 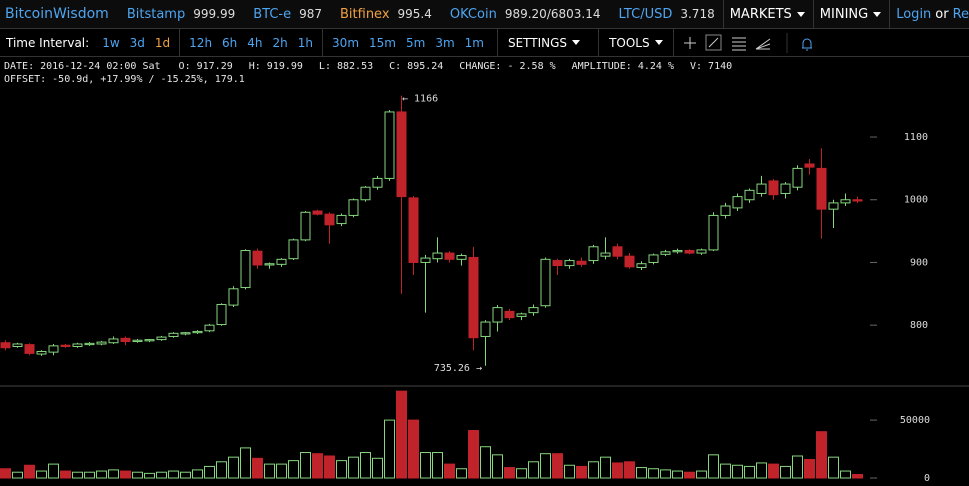 What do you see at coordinates (124, 79) in the screenshot?
I see `offset-line: OFFSET: -50.9d, +17.99% / -15.25%, 179.1` at bounding box center [124, 79].